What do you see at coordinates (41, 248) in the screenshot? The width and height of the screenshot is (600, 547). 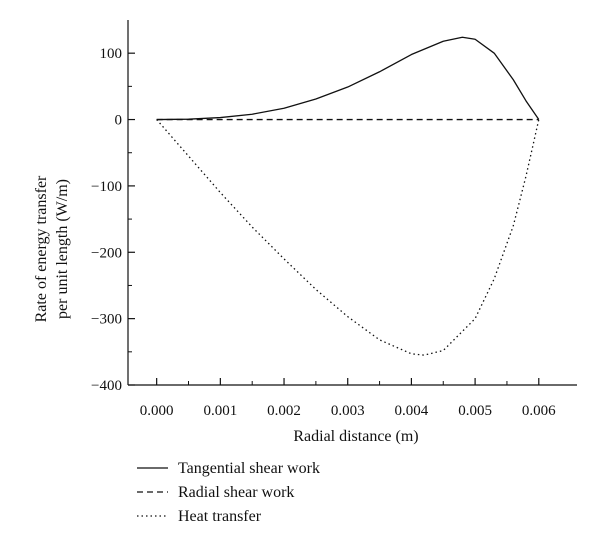 I see `y-axis-title-line-1: Rate of energy transfer` at bounding box center [41, 248].